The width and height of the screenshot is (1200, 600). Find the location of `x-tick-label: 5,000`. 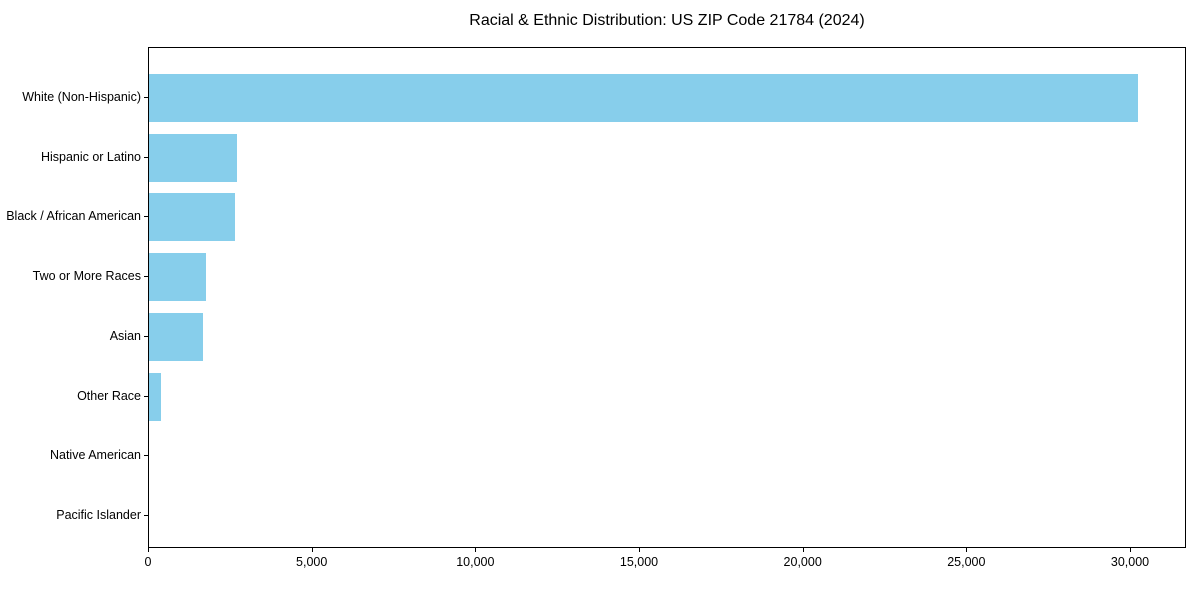

x-tick-label: 5,000 is located at coordinates (312, 562).